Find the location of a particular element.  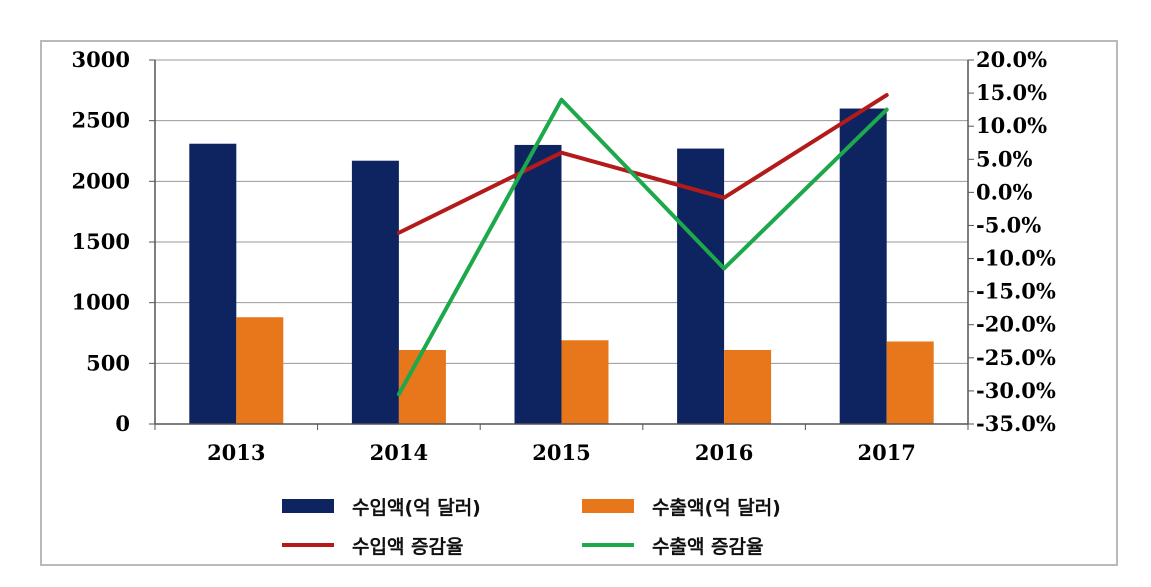

right-tick-label: -20.0% is located at coordinates (1016, 324).